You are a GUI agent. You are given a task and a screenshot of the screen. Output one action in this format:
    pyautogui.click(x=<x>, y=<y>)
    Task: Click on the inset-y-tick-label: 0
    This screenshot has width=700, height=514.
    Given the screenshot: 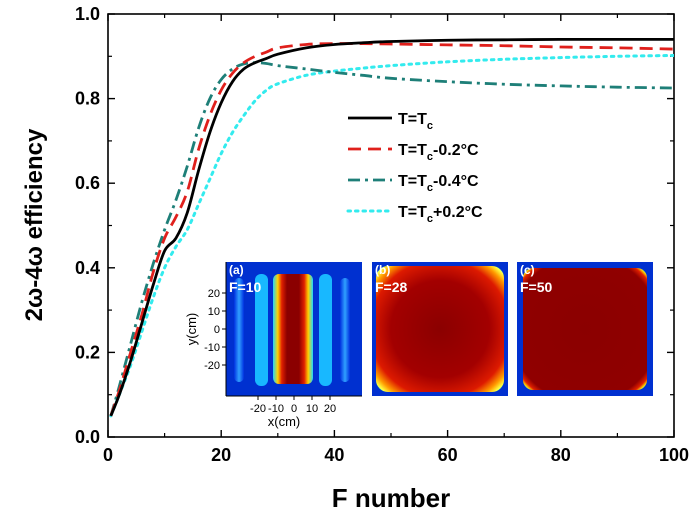 What is the action you would take?
    pyautogui.click(x=217, y=330)
    